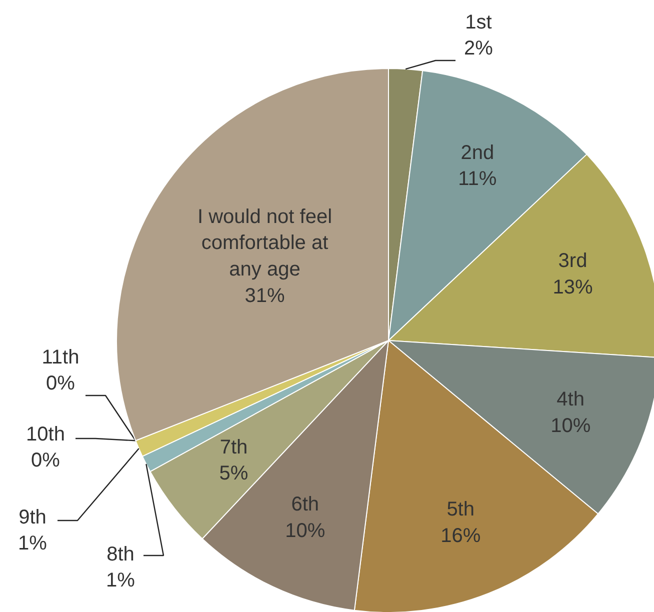 Image resolution: width=654 pixels, height=612 pixels. What do you see at coordinates (477, 179) in the screenshot?
I see `data-label: 11%` at bounding box center [477, 179].